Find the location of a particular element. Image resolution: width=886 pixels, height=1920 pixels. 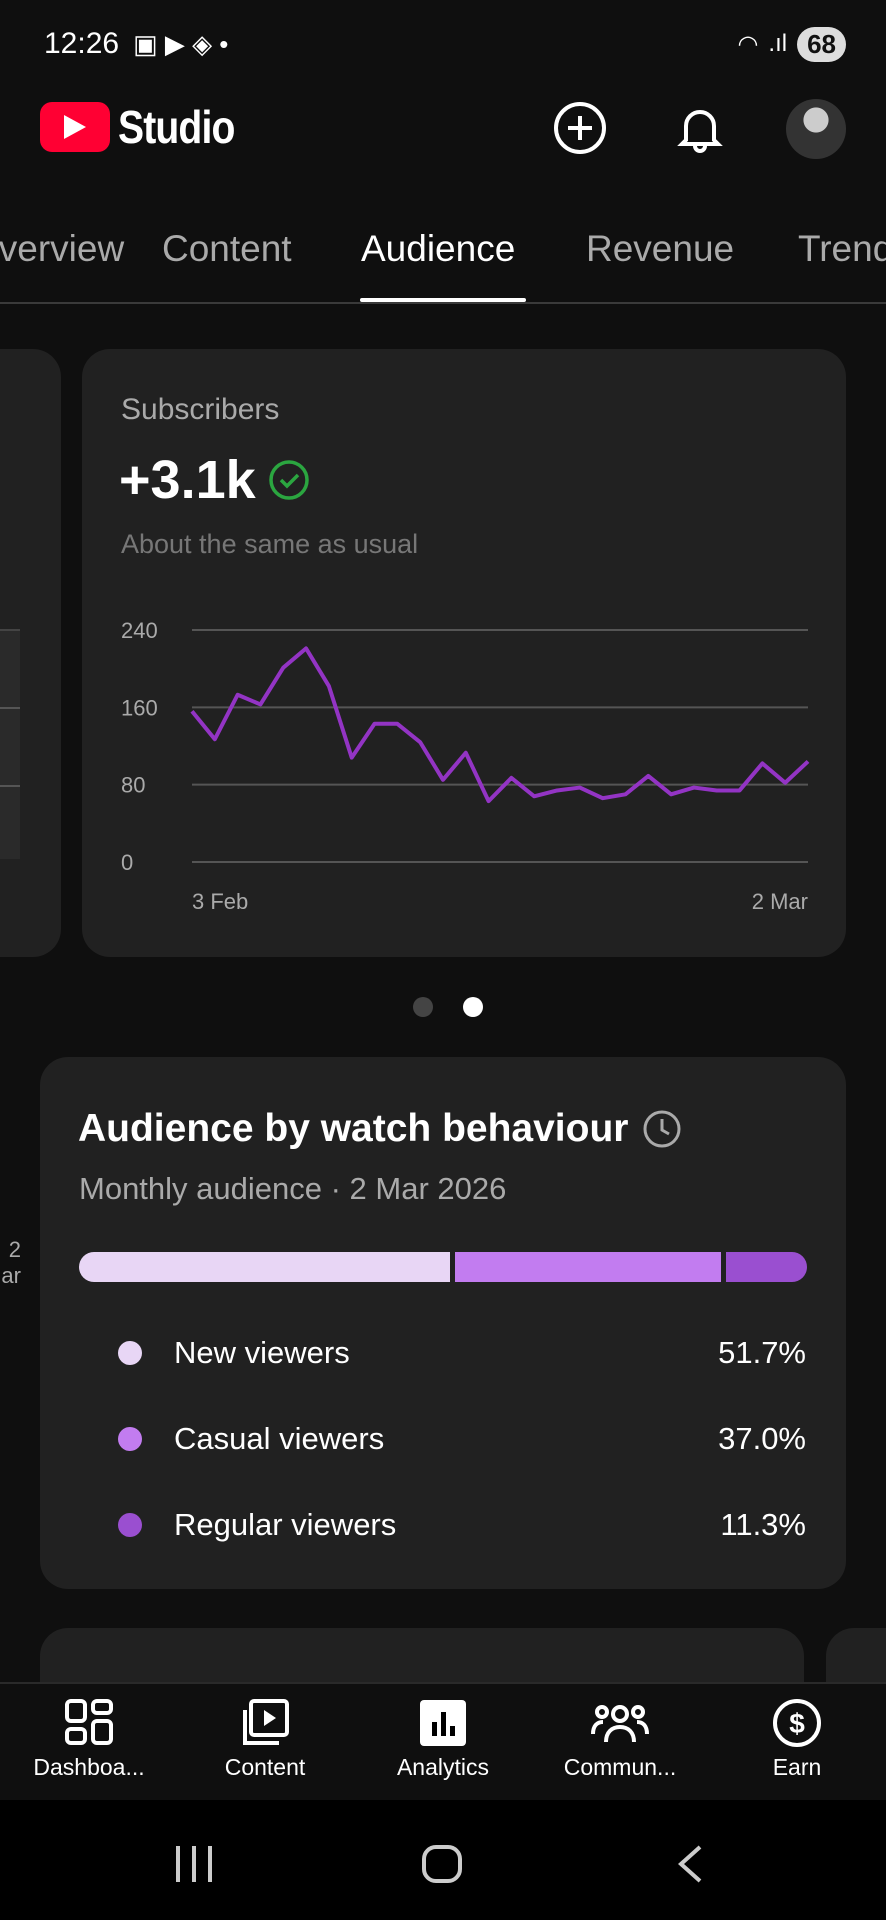

legend-row: New viewers 51.7% is located at coordinates (462, 1353).